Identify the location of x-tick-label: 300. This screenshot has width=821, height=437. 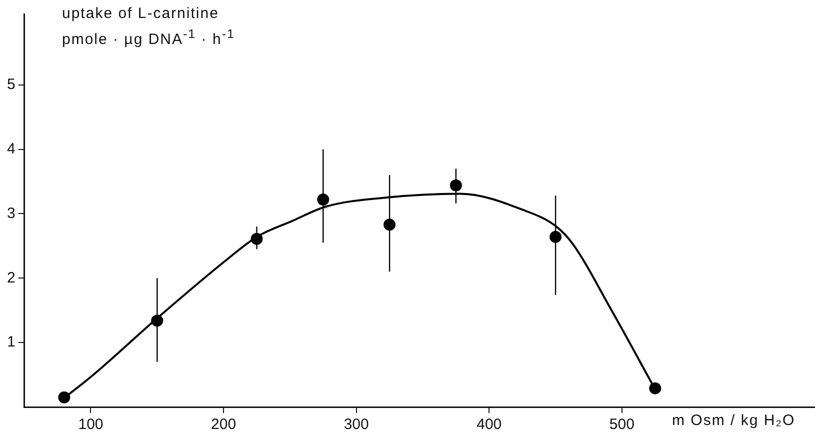
(356, 425).